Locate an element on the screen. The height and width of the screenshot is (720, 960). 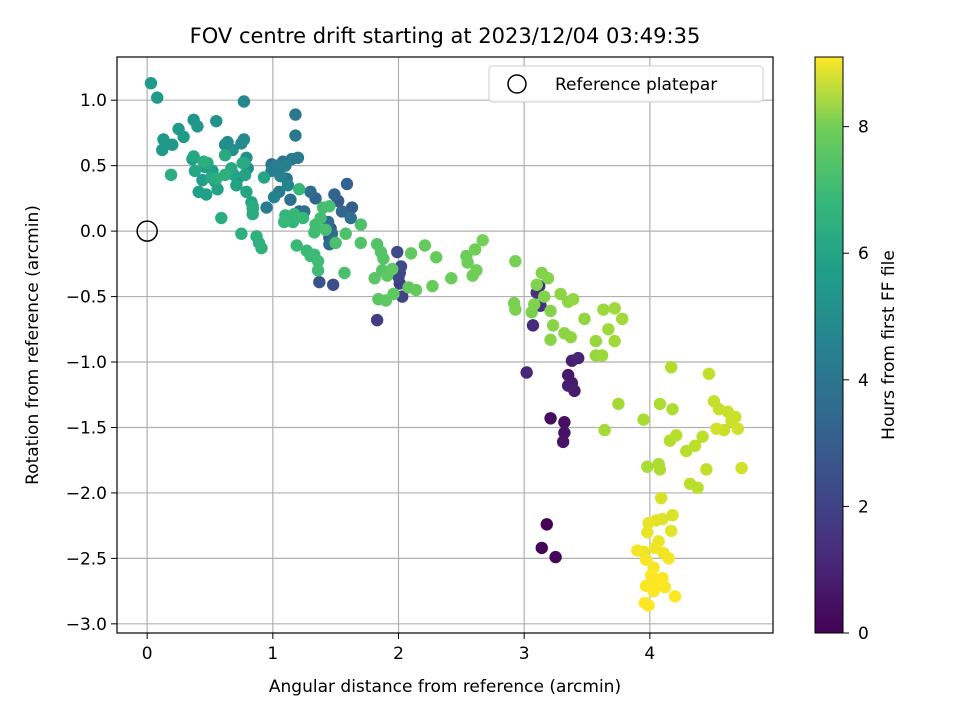
y-tick-label: 0.5 is located at coordinates (93, 167).